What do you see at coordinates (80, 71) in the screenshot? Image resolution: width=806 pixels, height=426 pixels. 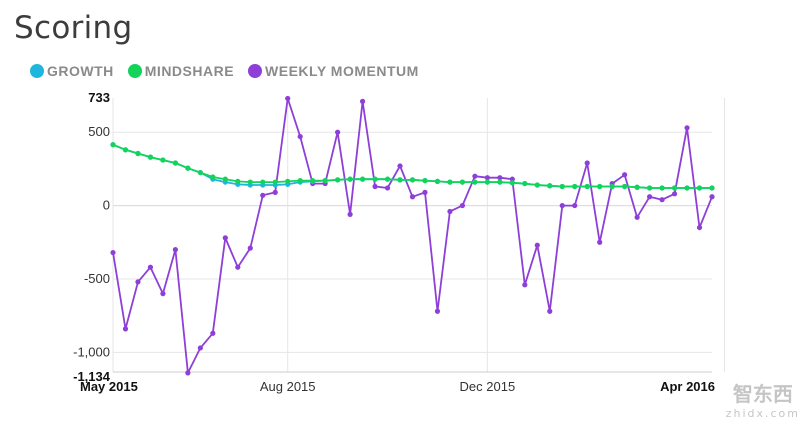 I see `legend-label-growth: GROWTH` at bounding box center [80, 71].